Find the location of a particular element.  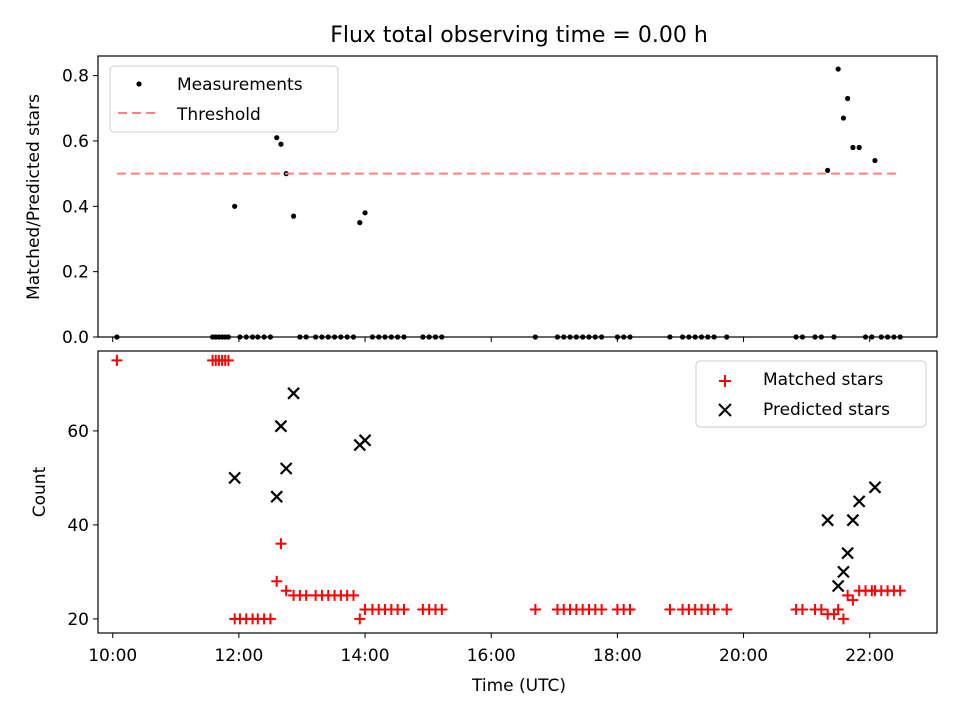

y-tick-label: 0.0 is located at coordinates (75, 338).